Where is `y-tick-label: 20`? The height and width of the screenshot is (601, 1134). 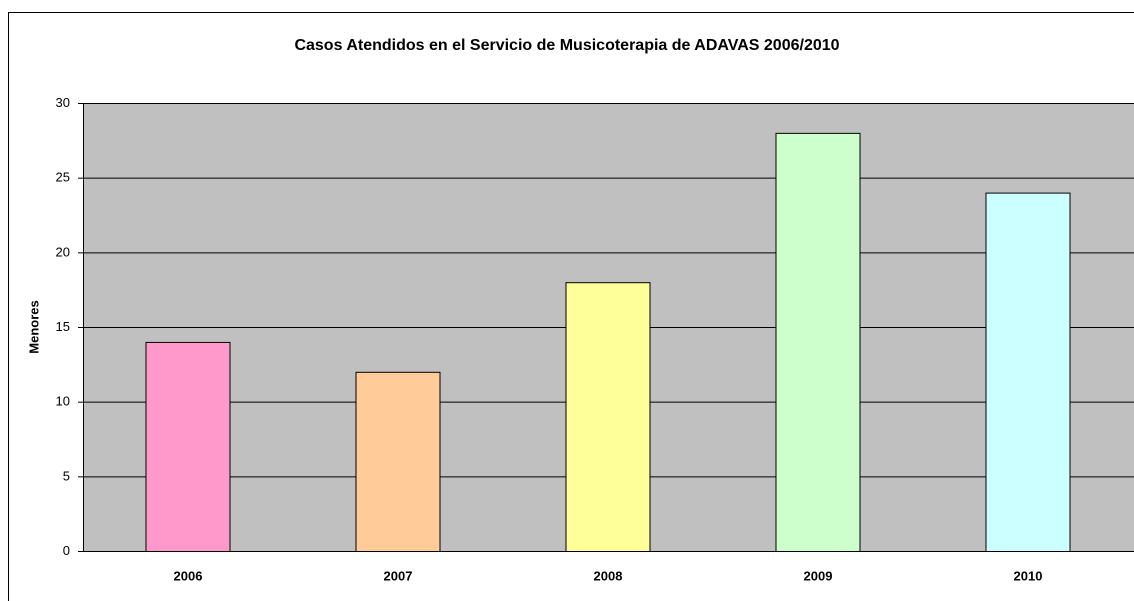 y-tick-label: 20 is located at coordinates (63, 251).